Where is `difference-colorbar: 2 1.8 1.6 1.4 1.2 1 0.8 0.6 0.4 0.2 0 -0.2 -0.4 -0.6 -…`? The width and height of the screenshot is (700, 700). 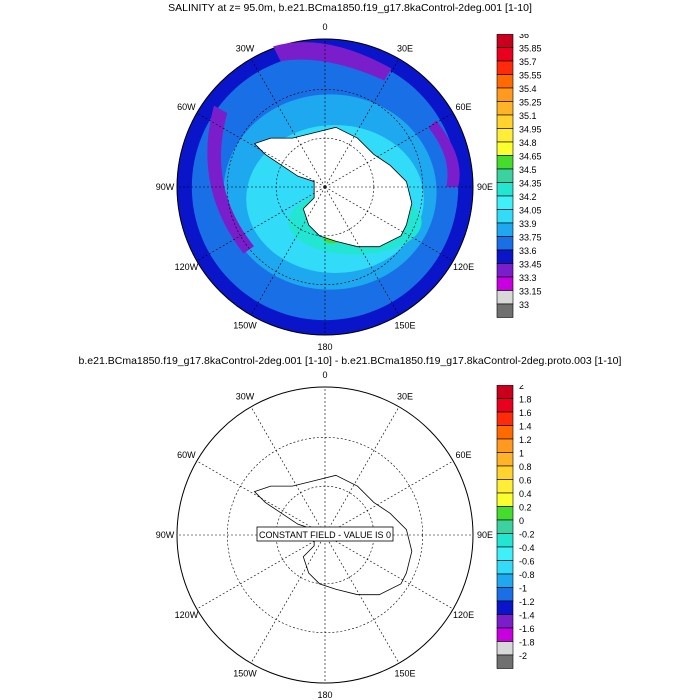
difference-colorbar: 2 1.8 1.6 1.4 1.2 1 0.8 0.6 0.4 0.2 0 -0.2 -0.4 -0.6 -… is located at coordinates (515, 527).